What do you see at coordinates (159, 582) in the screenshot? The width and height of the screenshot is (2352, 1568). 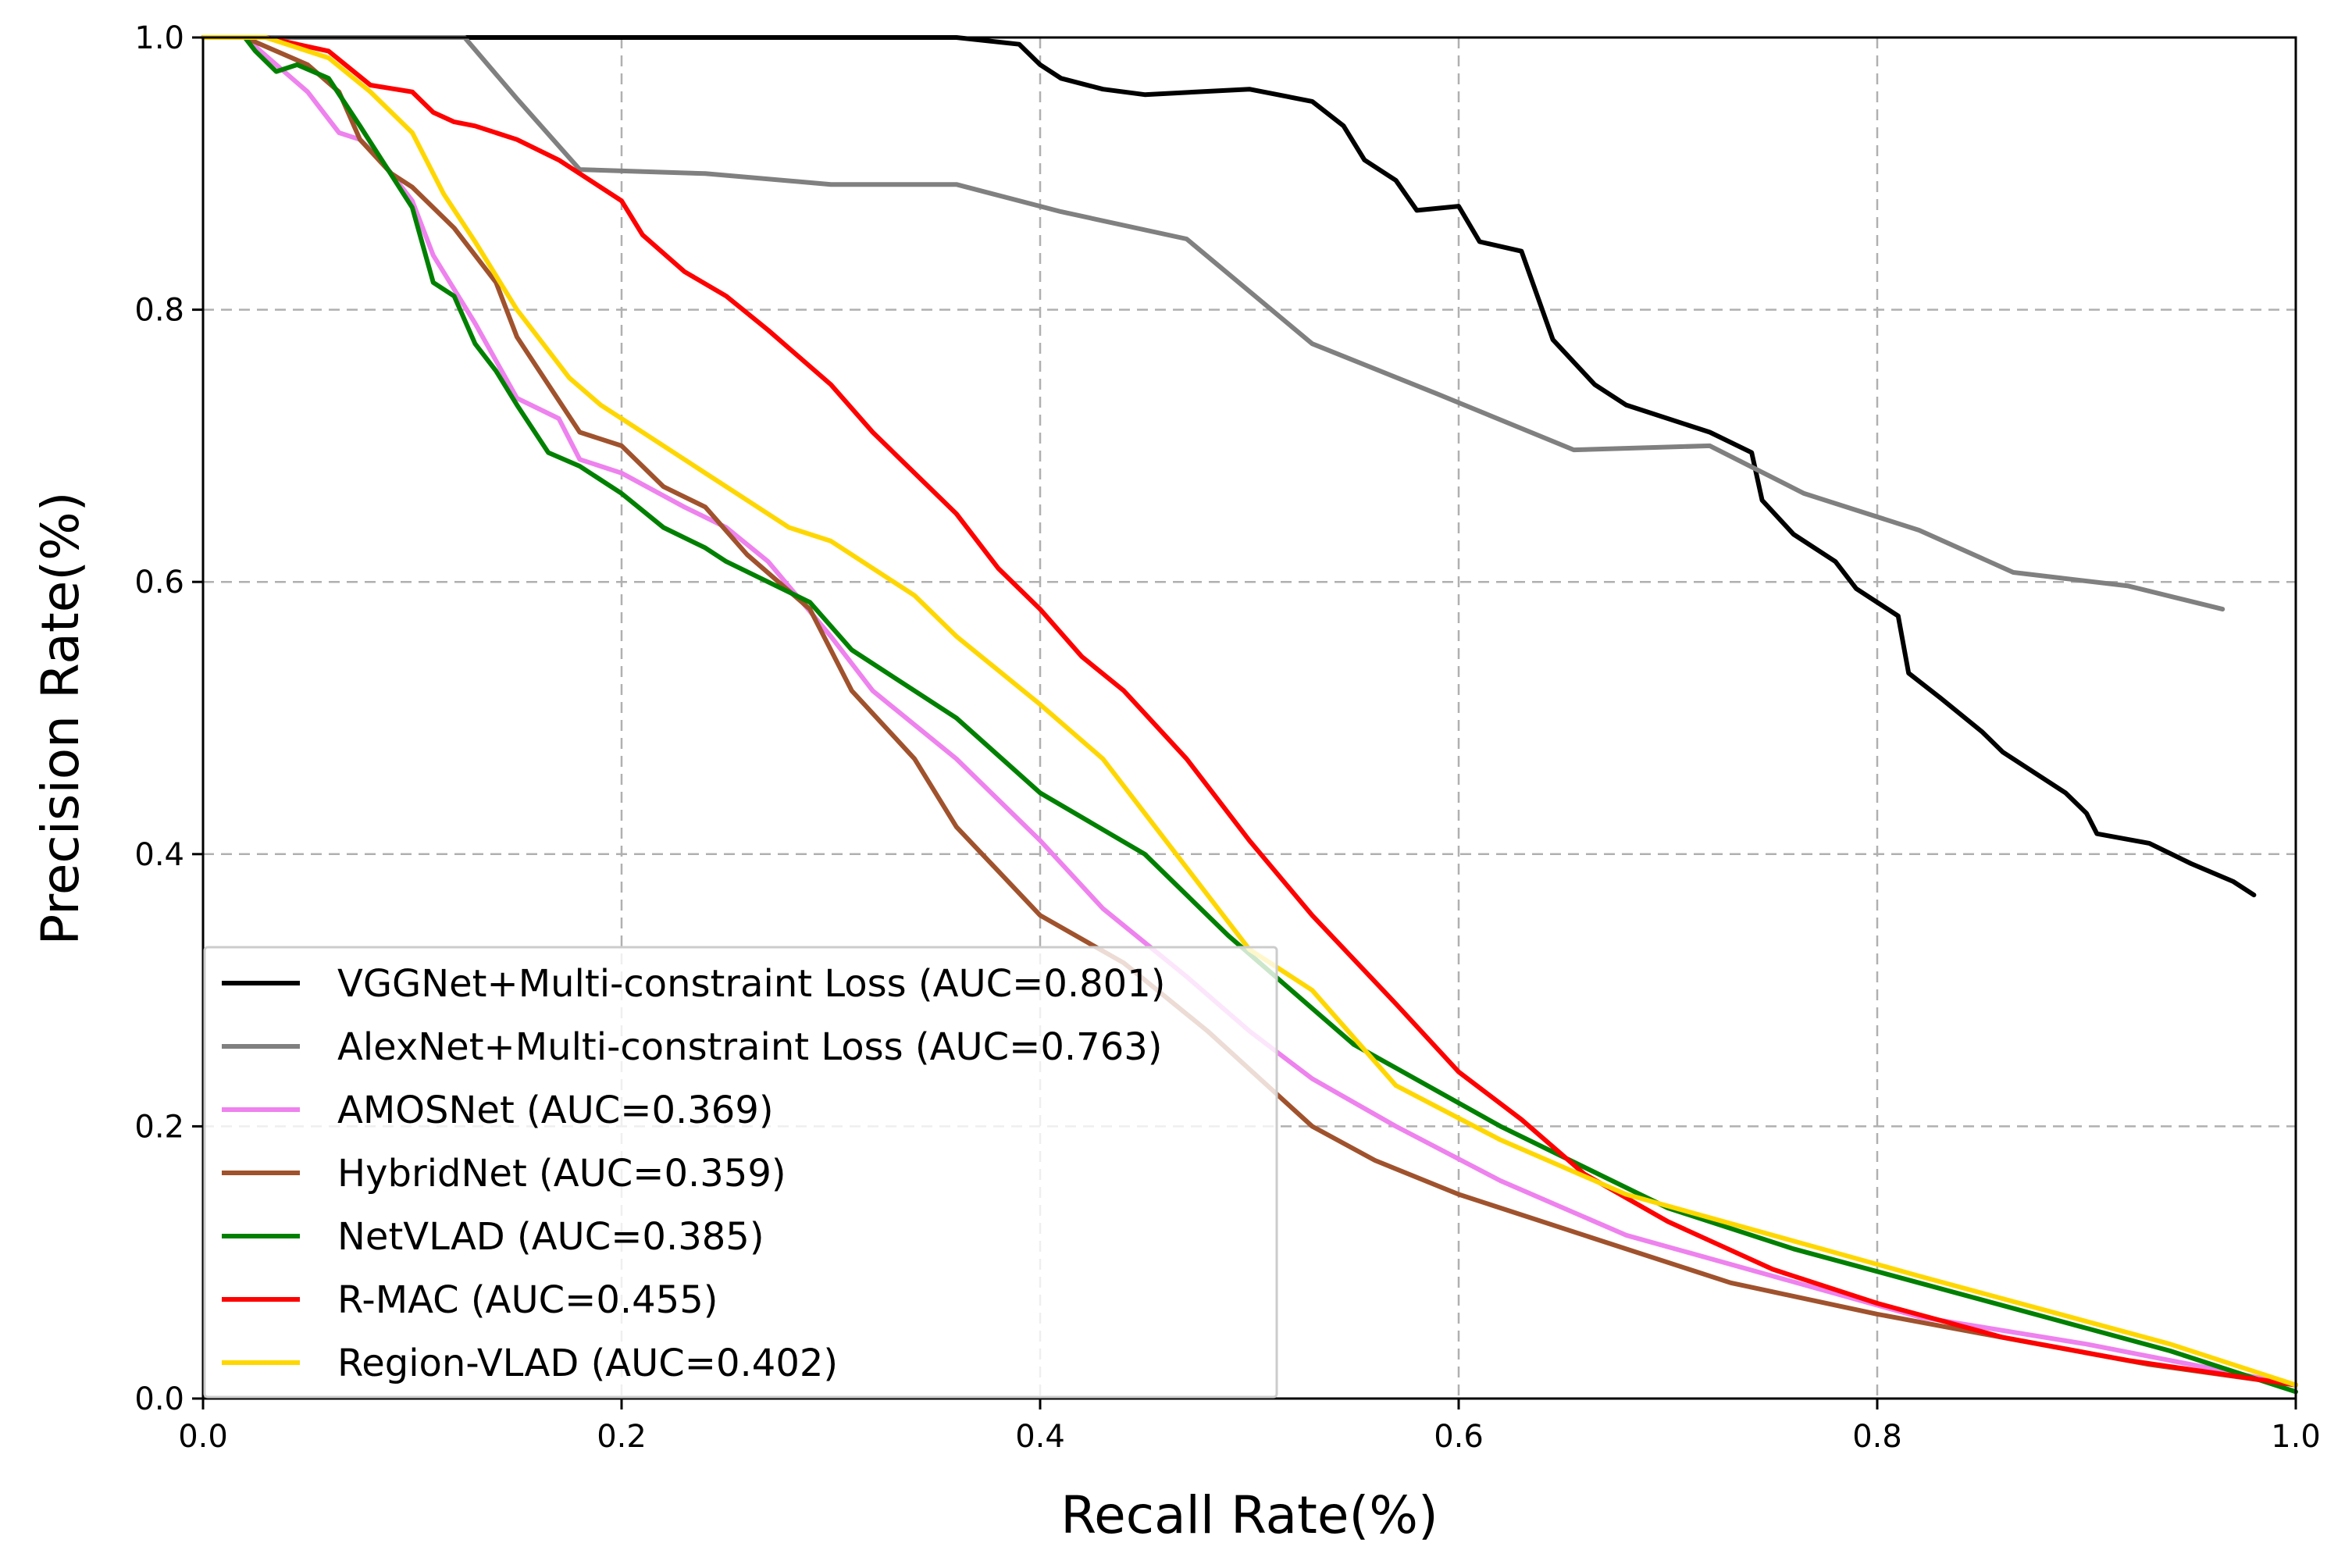 I see `y-tick-label: 0.6` at bounding box center [159, 582].